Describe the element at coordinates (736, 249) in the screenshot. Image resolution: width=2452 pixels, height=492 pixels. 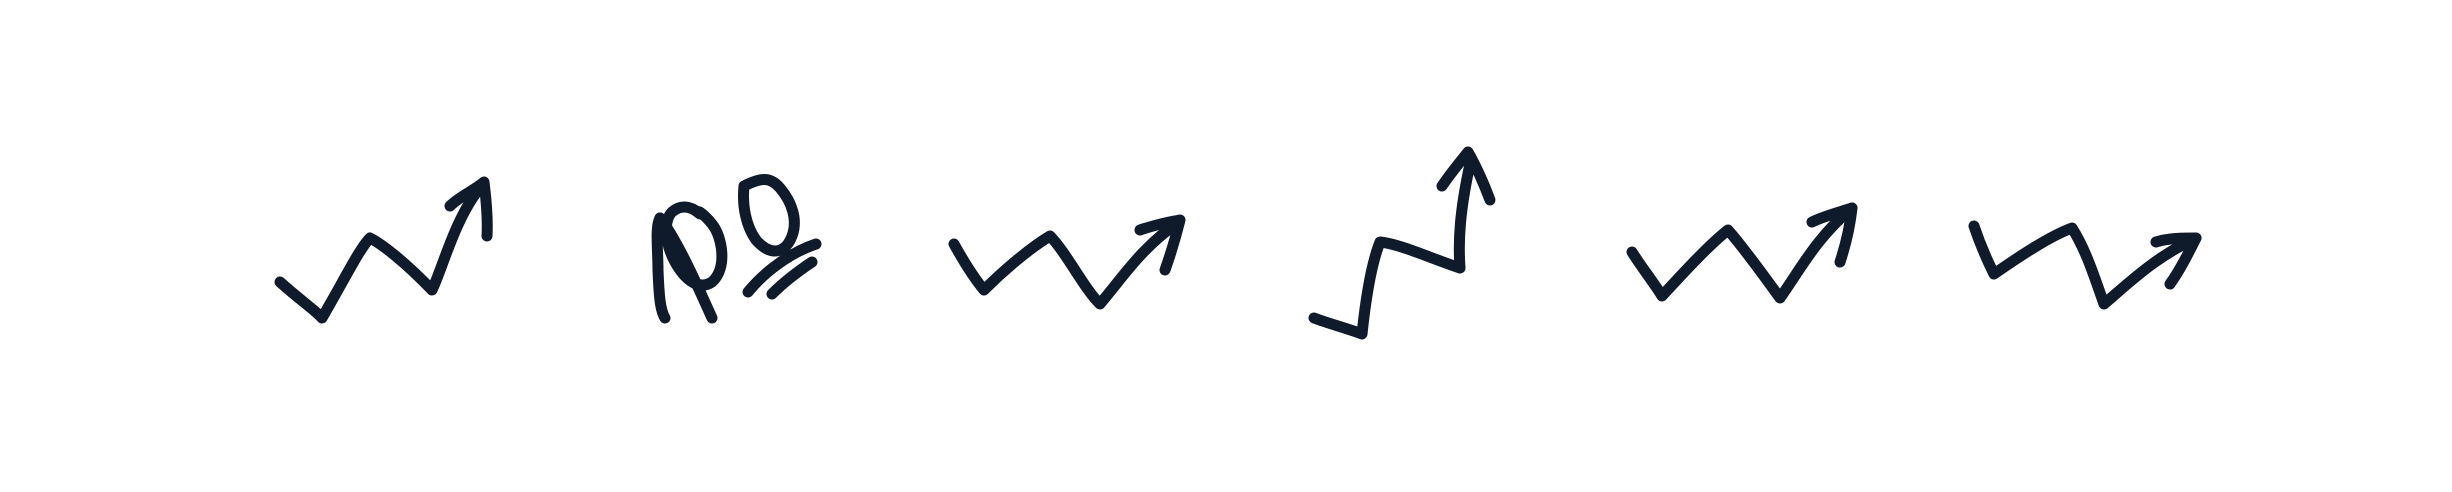
I see `hundred-scribble-icon` at that location.